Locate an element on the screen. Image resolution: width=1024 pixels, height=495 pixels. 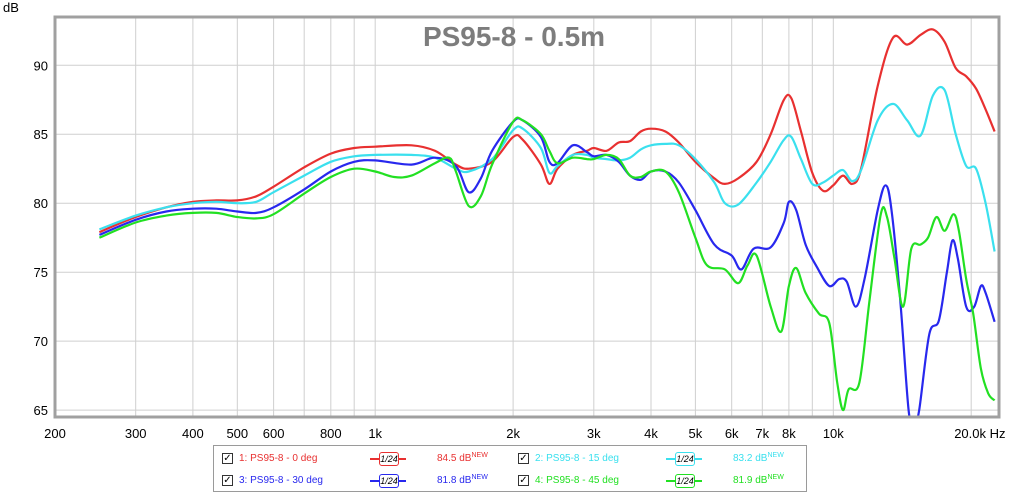
x-tick-label: 20.0k Hz is located at coordinates (979, 433).